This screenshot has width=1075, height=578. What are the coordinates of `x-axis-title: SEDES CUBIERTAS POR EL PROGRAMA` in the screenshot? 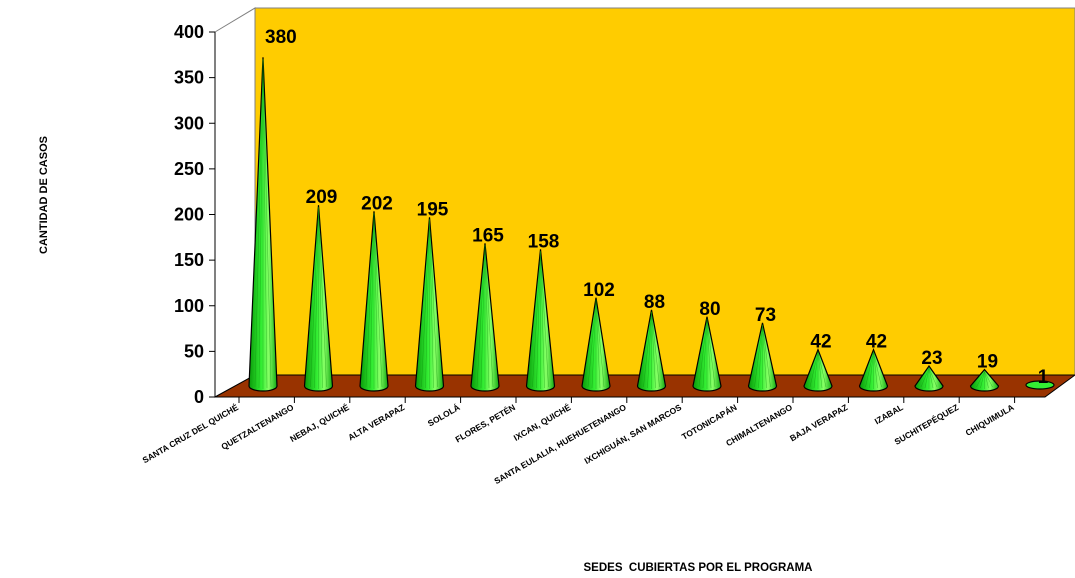 It's located at (698, 568).